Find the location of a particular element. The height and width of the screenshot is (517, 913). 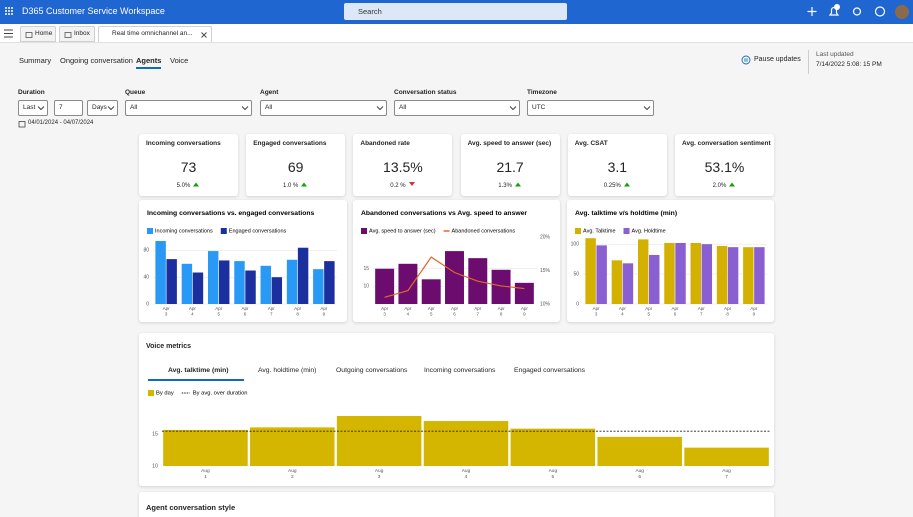

duration-mode: Last is located at coordinates (33, 108).